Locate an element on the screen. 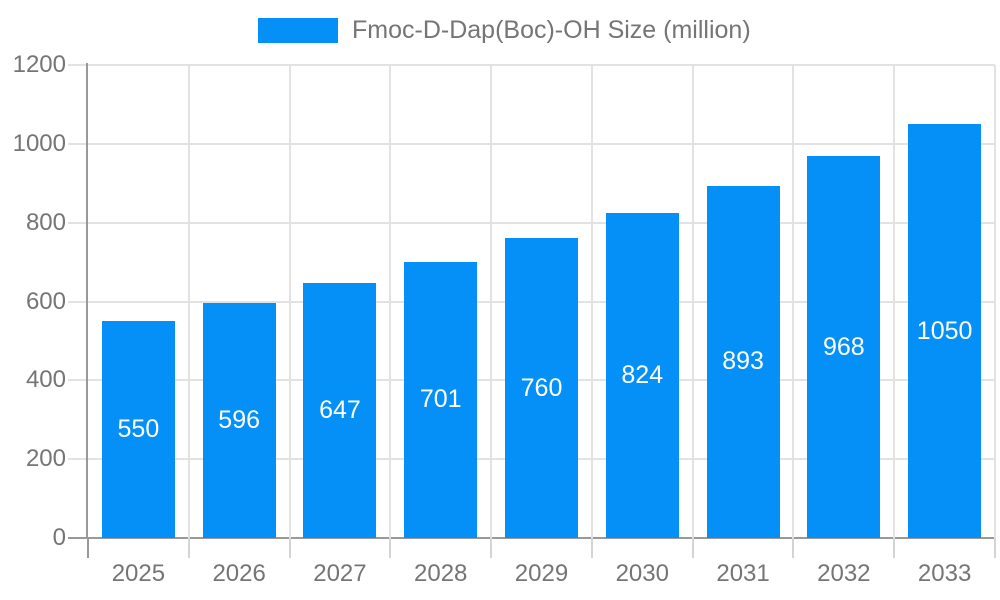  legend-swatch-icon is located at coordinates (298, 30).